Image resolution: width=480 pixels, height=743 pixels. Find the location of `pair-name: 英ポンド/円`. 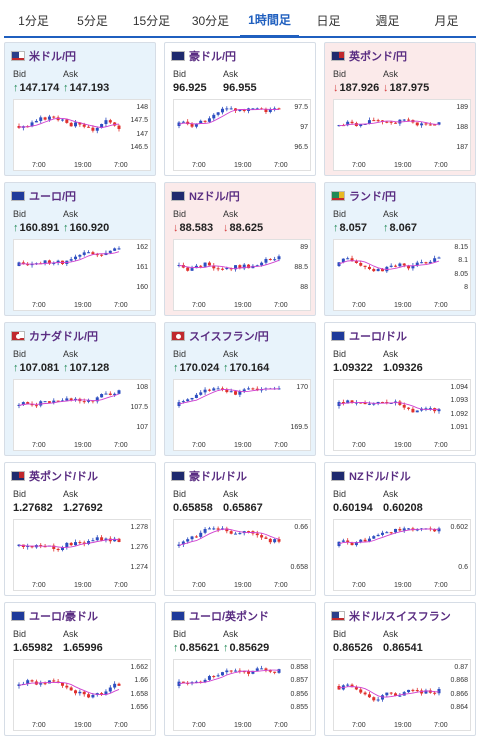

pair-name: 英ポンド/円 is located at coordinates (378, 57).